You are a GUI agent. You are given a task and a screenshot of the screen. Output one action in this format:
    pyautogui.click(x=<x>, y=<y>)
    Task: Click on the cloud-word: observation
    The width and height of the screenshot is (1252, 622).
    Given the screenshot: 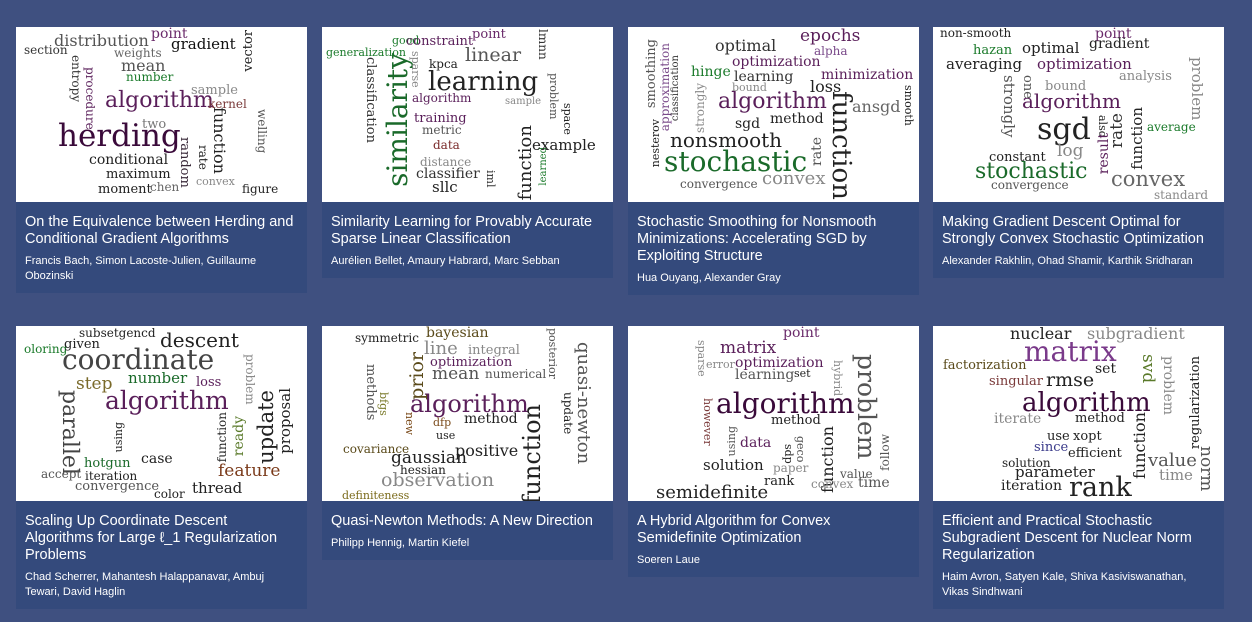 What is the action you would take?
    pyautogui.click(x=438, y=480)
    